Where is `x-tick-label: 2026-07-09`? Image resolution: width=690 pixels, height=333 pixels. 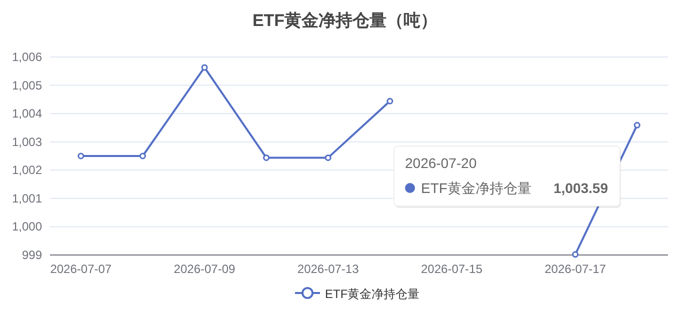 x-tick-label: 2026-07-09 is located at coordinates (205, 269).